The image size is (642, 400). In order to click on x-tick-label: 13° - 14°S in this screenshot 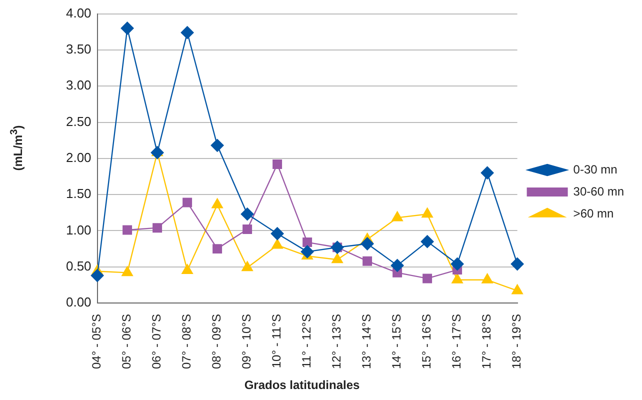, I will do `click(367, 342)`.